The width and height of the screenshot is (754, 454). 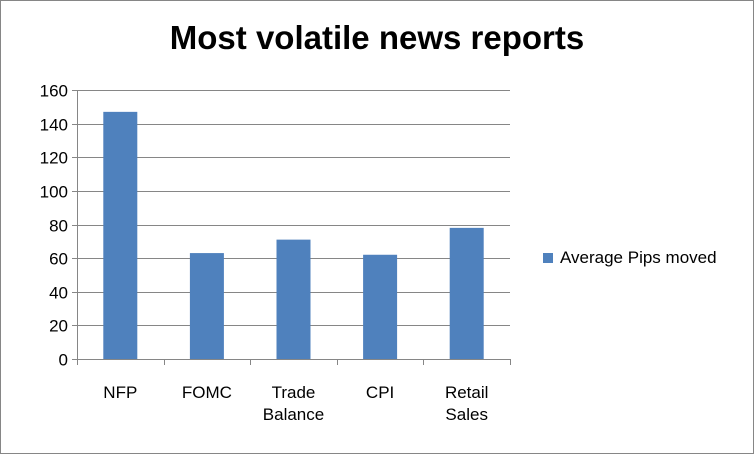 I want to click on y-tick-label: 0, so click(x=63, y=360).